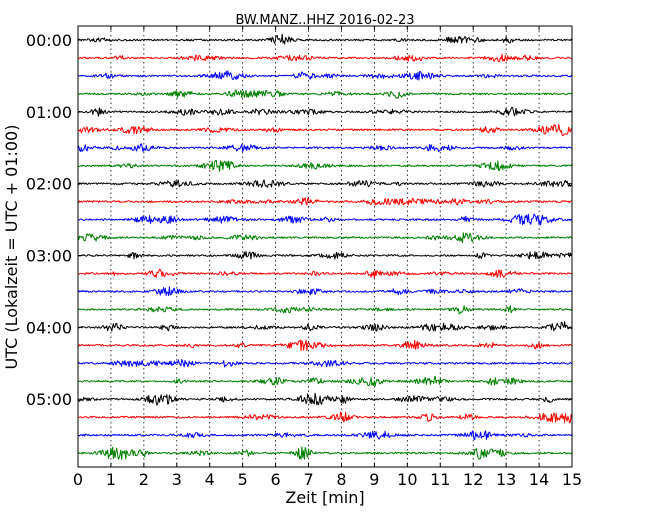  Describe the element at coordinates (539, 479) in the screenshot. I see `x-tick-label: 14` at that location.